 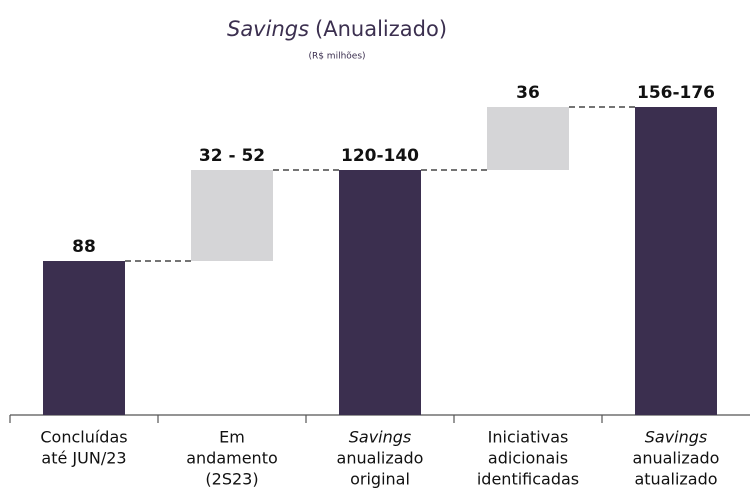 I want to click on value-label: 32 - 52, so click(x=232, y=156).